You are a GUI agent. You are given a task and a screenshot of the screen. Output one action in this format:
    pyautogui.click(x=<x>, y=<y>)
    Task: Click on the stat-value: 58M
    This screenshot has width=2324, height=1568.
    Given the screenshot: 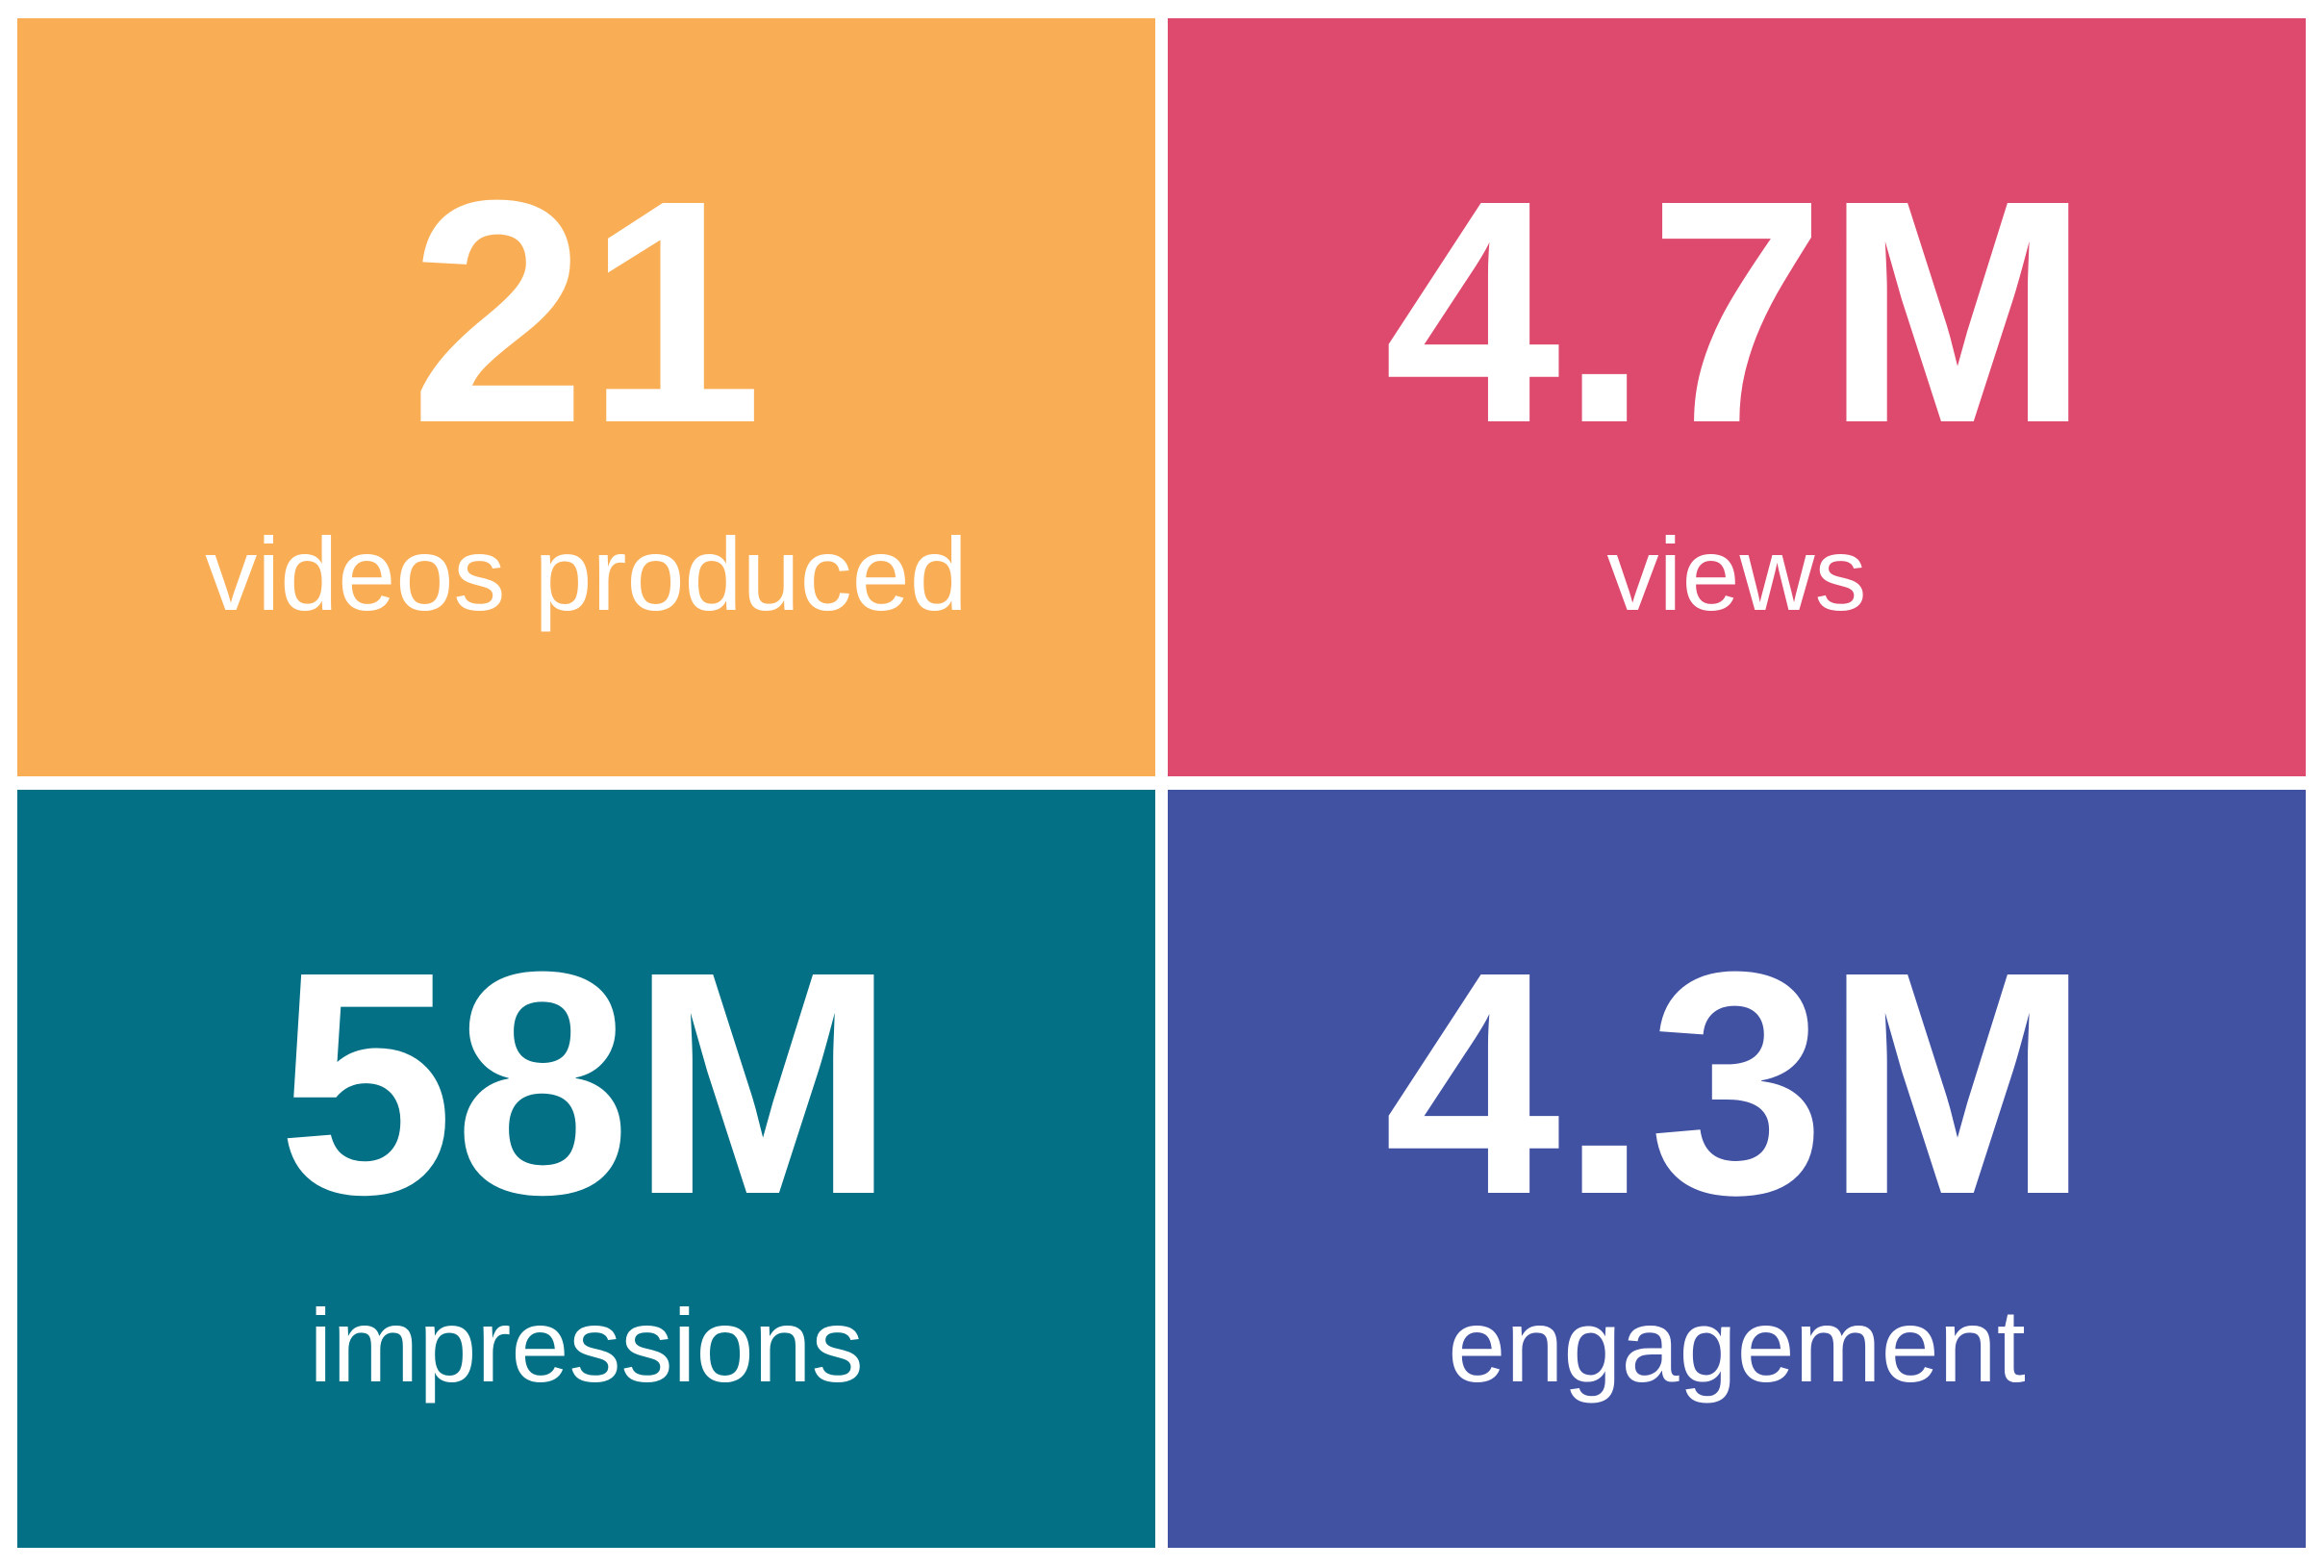 What is the action you would take?
    pyautogui.click(x=586, y=1082)
    